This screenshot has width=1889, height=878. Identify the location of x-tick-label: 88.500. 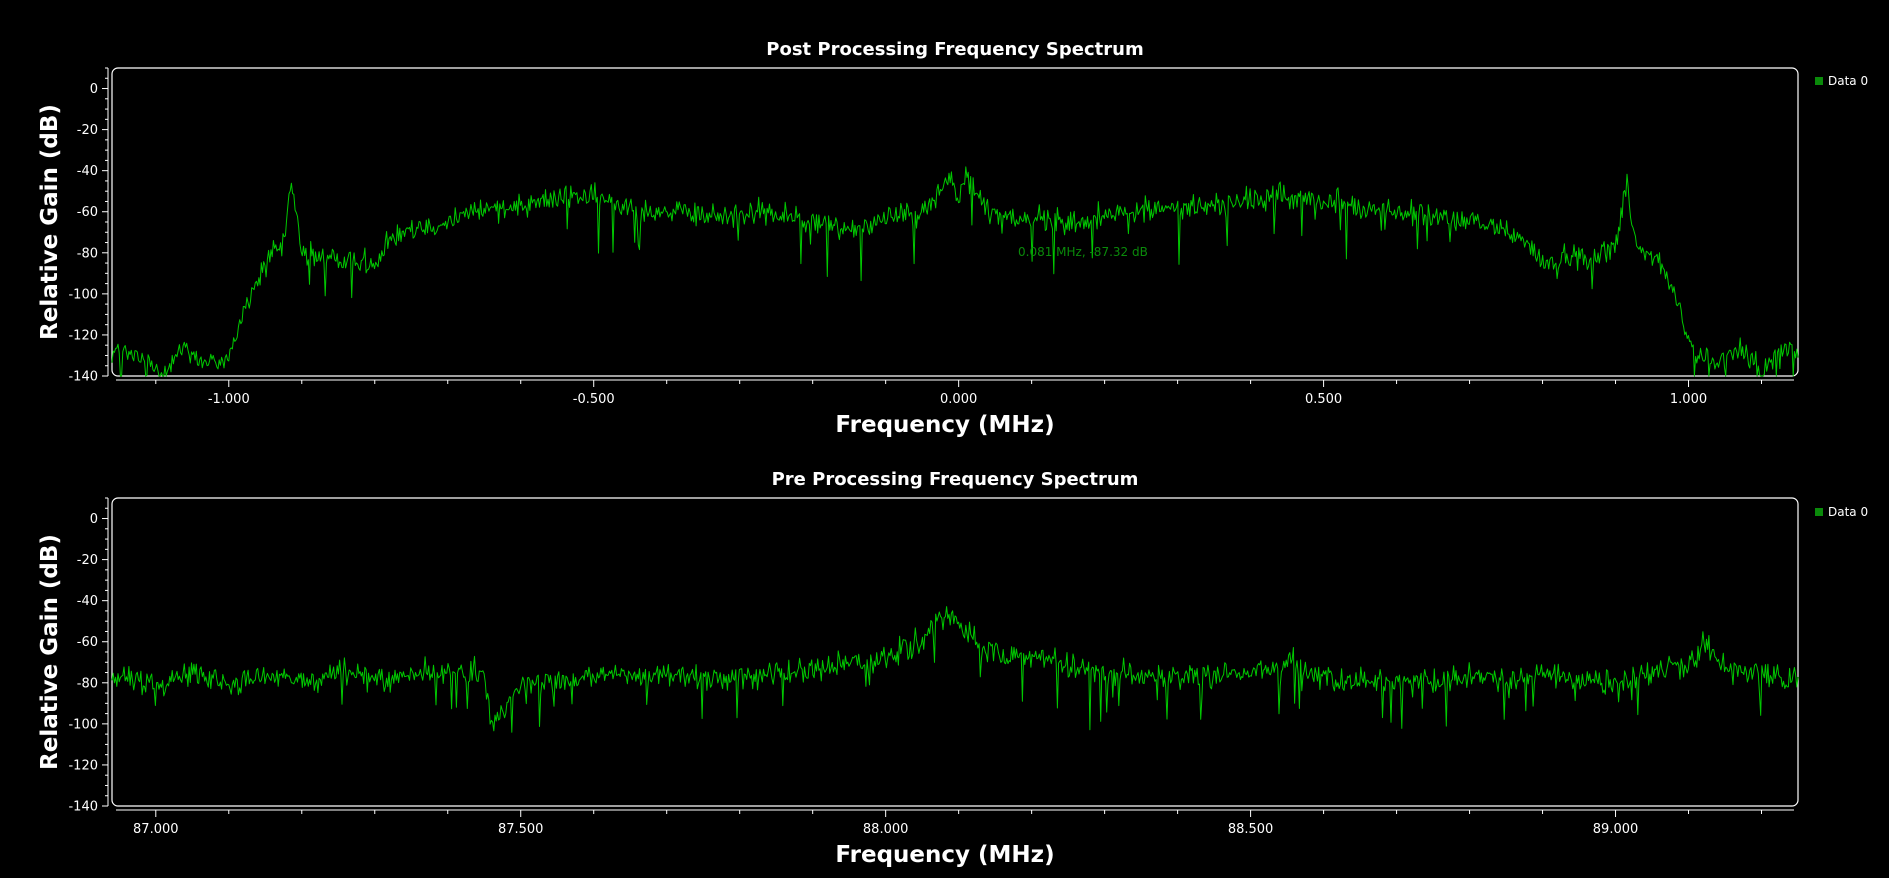
(1251, 829).